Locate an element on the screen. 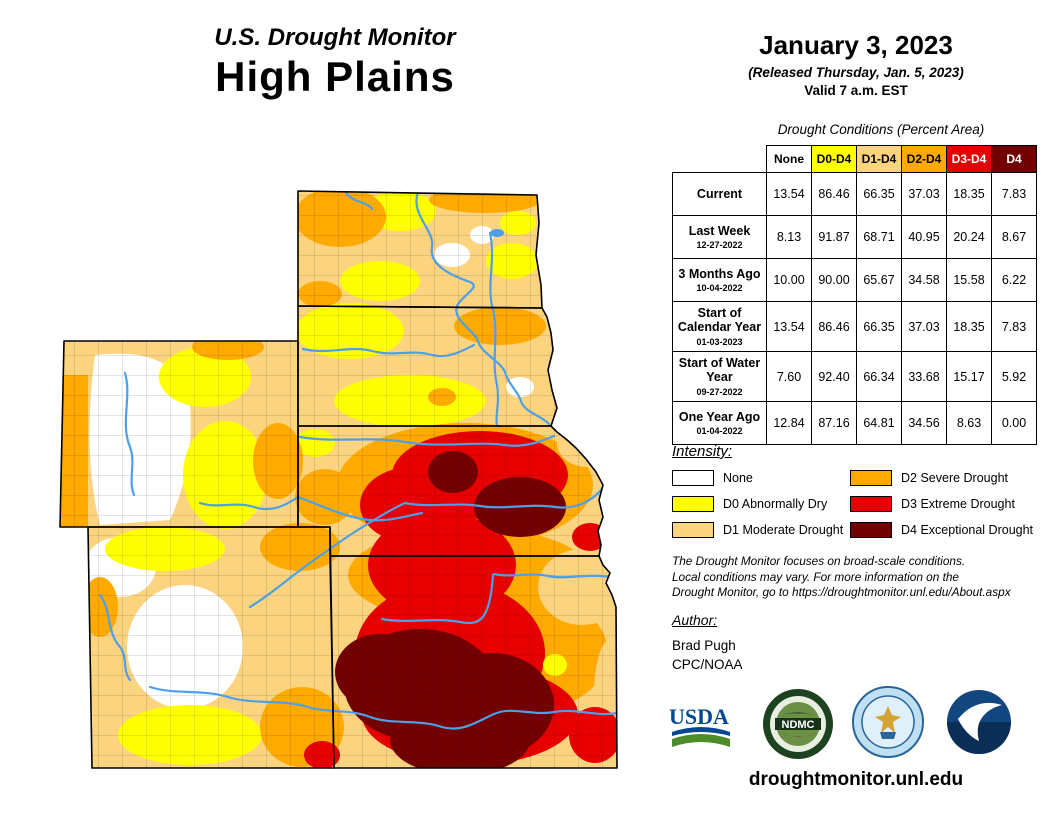  row-label: Last Week 12-27-2022 is located at coordinates (719, 237).